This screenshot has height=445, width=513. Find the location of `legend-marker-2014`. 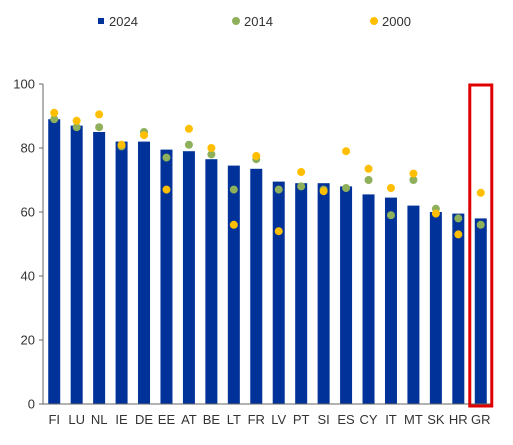

legend-marker-2014 is located at coordinates (236, 21).